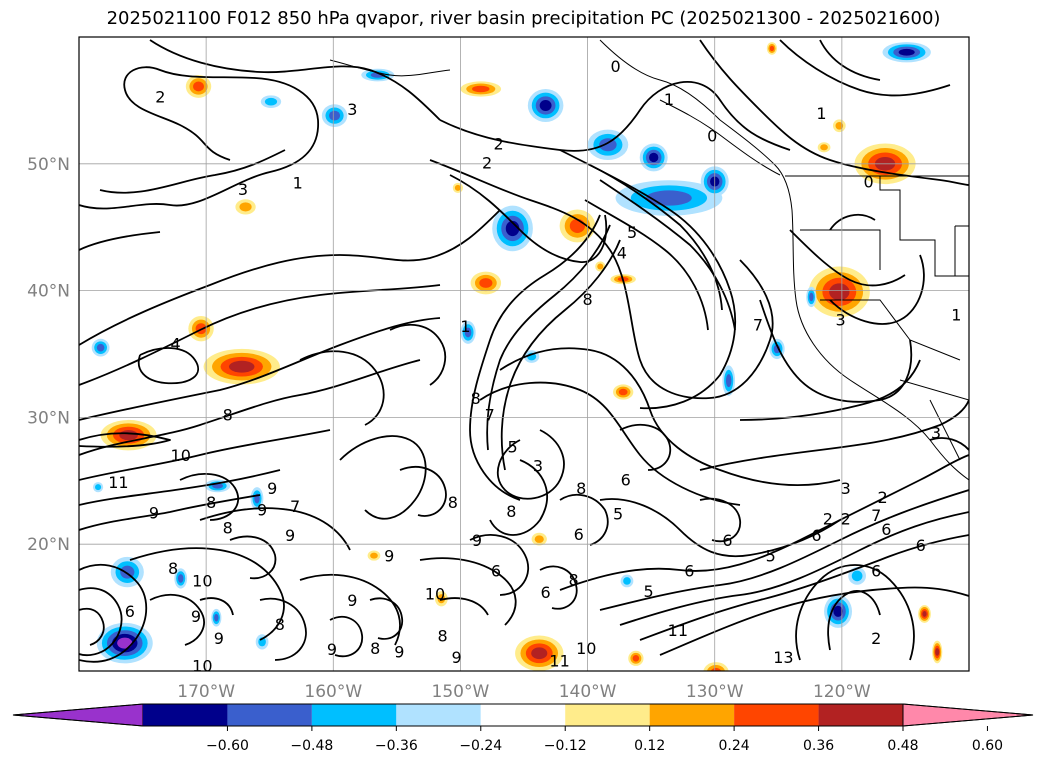 The height and width of the screenshot is (765, 1047). I want to click on colorbar-extend-max, so click(968, 715).